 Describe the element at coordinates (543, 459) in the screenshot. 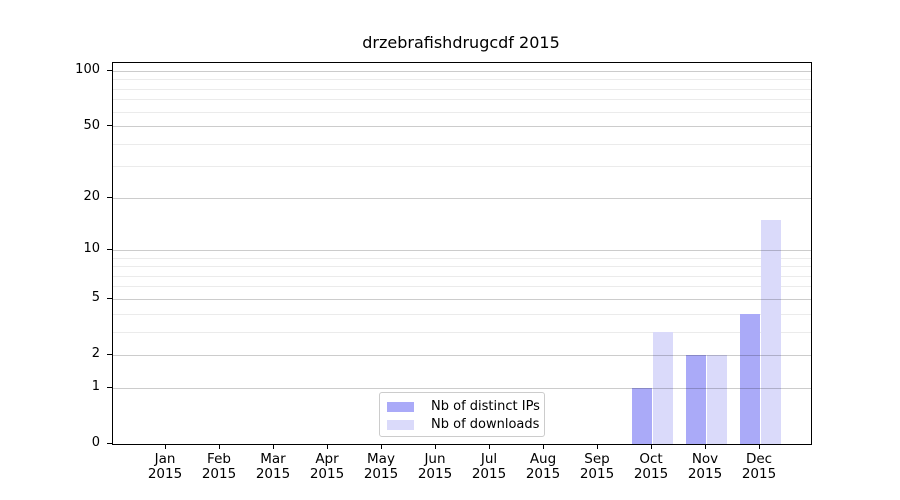

I see `x-tick-month: Aug` at that location.